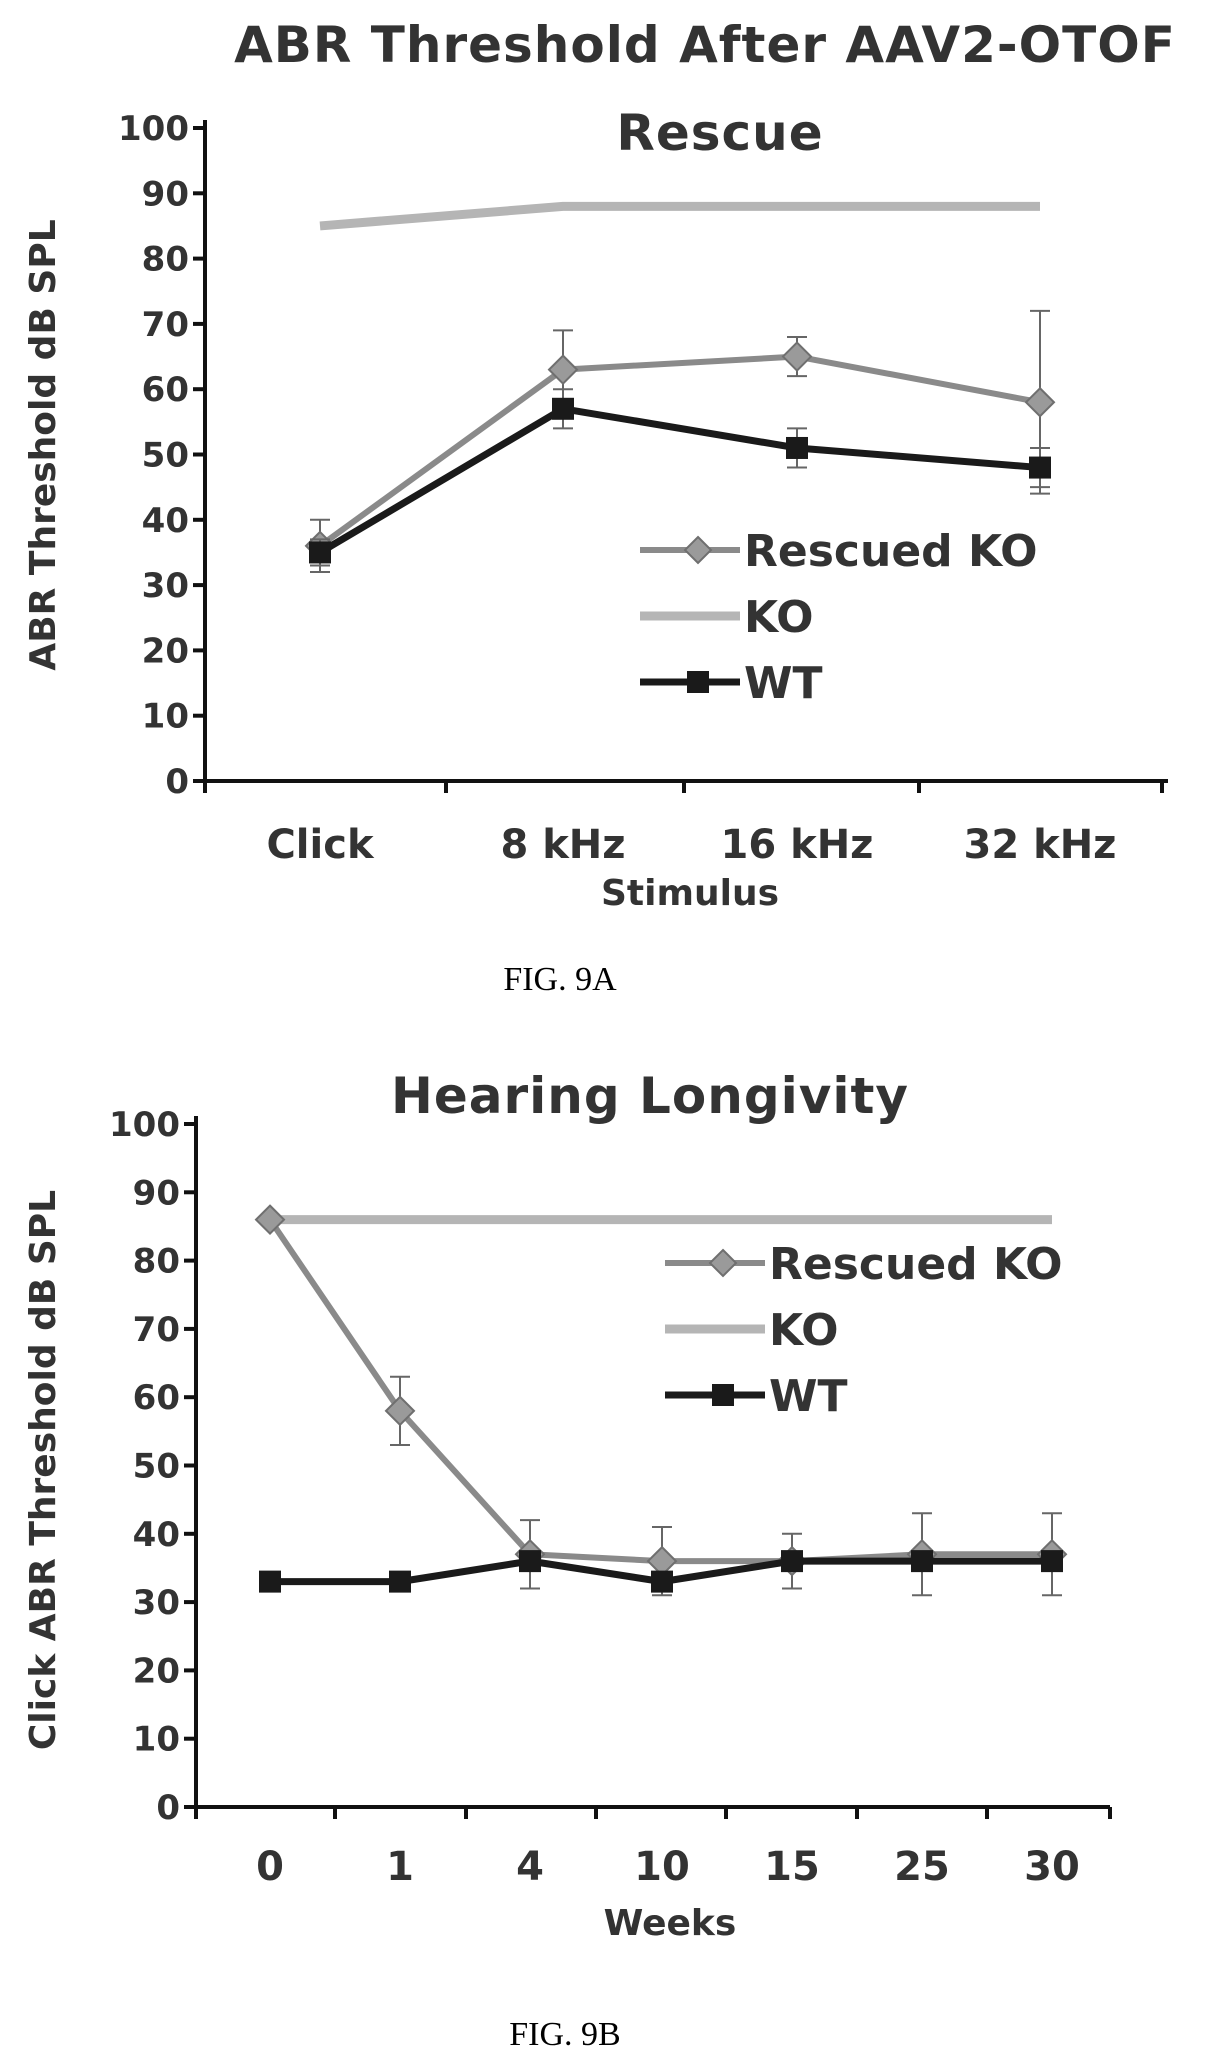 This screenshot has width=1209, height=2072. I want to click on chart-b-y-tick-label: 100, so click(144, 1125).